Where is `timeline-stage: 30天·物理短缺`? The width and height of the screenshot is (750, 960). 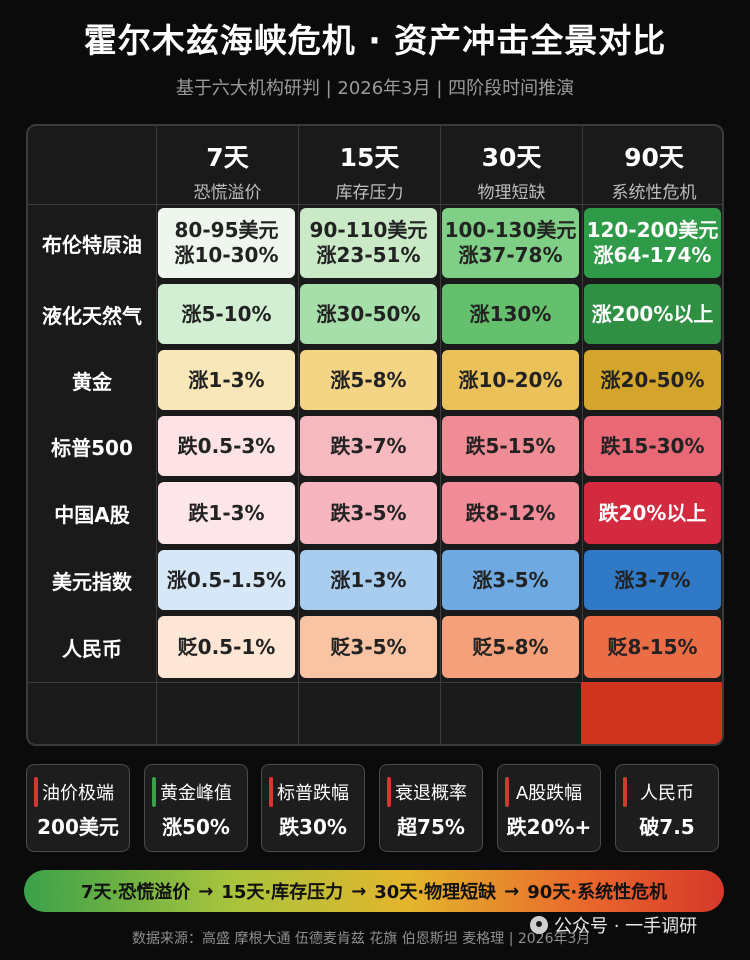
timeline-stage: 30天·物理短缺 is located at coordinates (435, 892).